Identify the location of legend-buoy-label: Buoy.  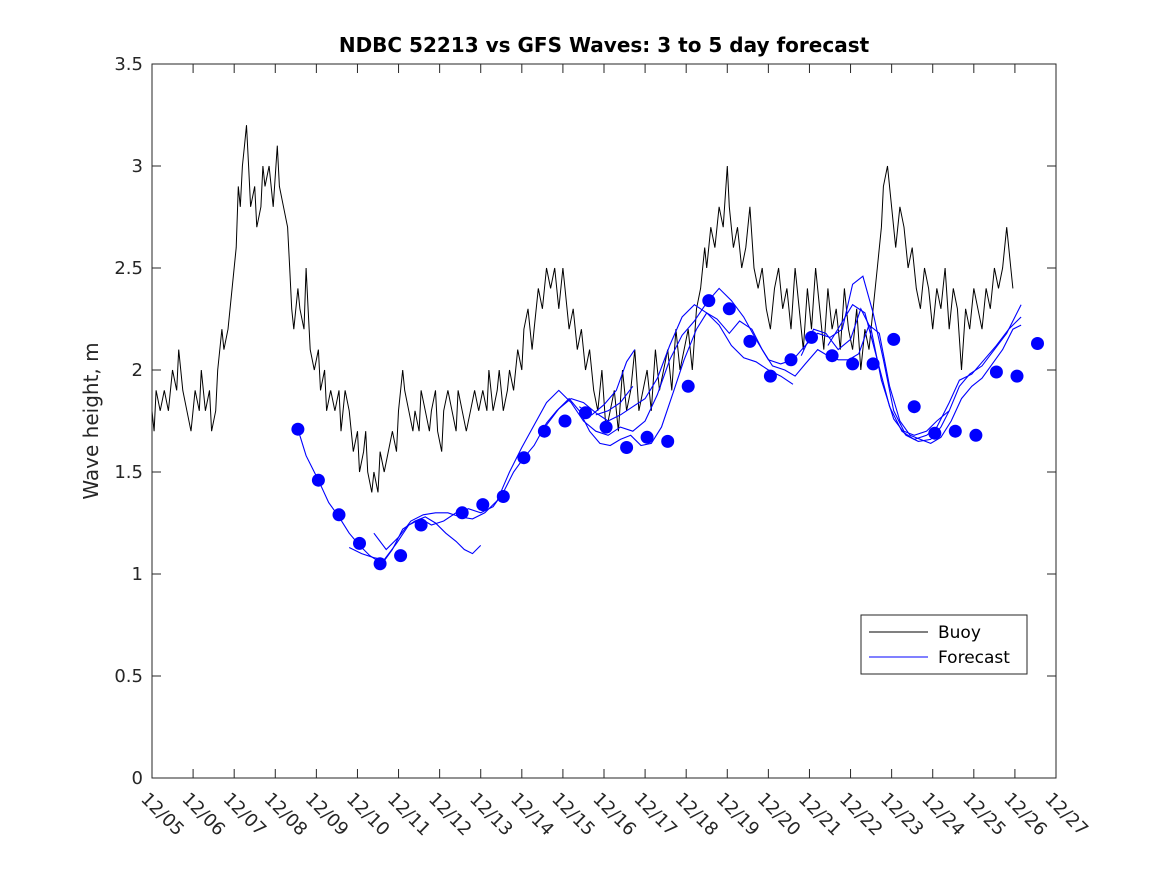
(959, 633).